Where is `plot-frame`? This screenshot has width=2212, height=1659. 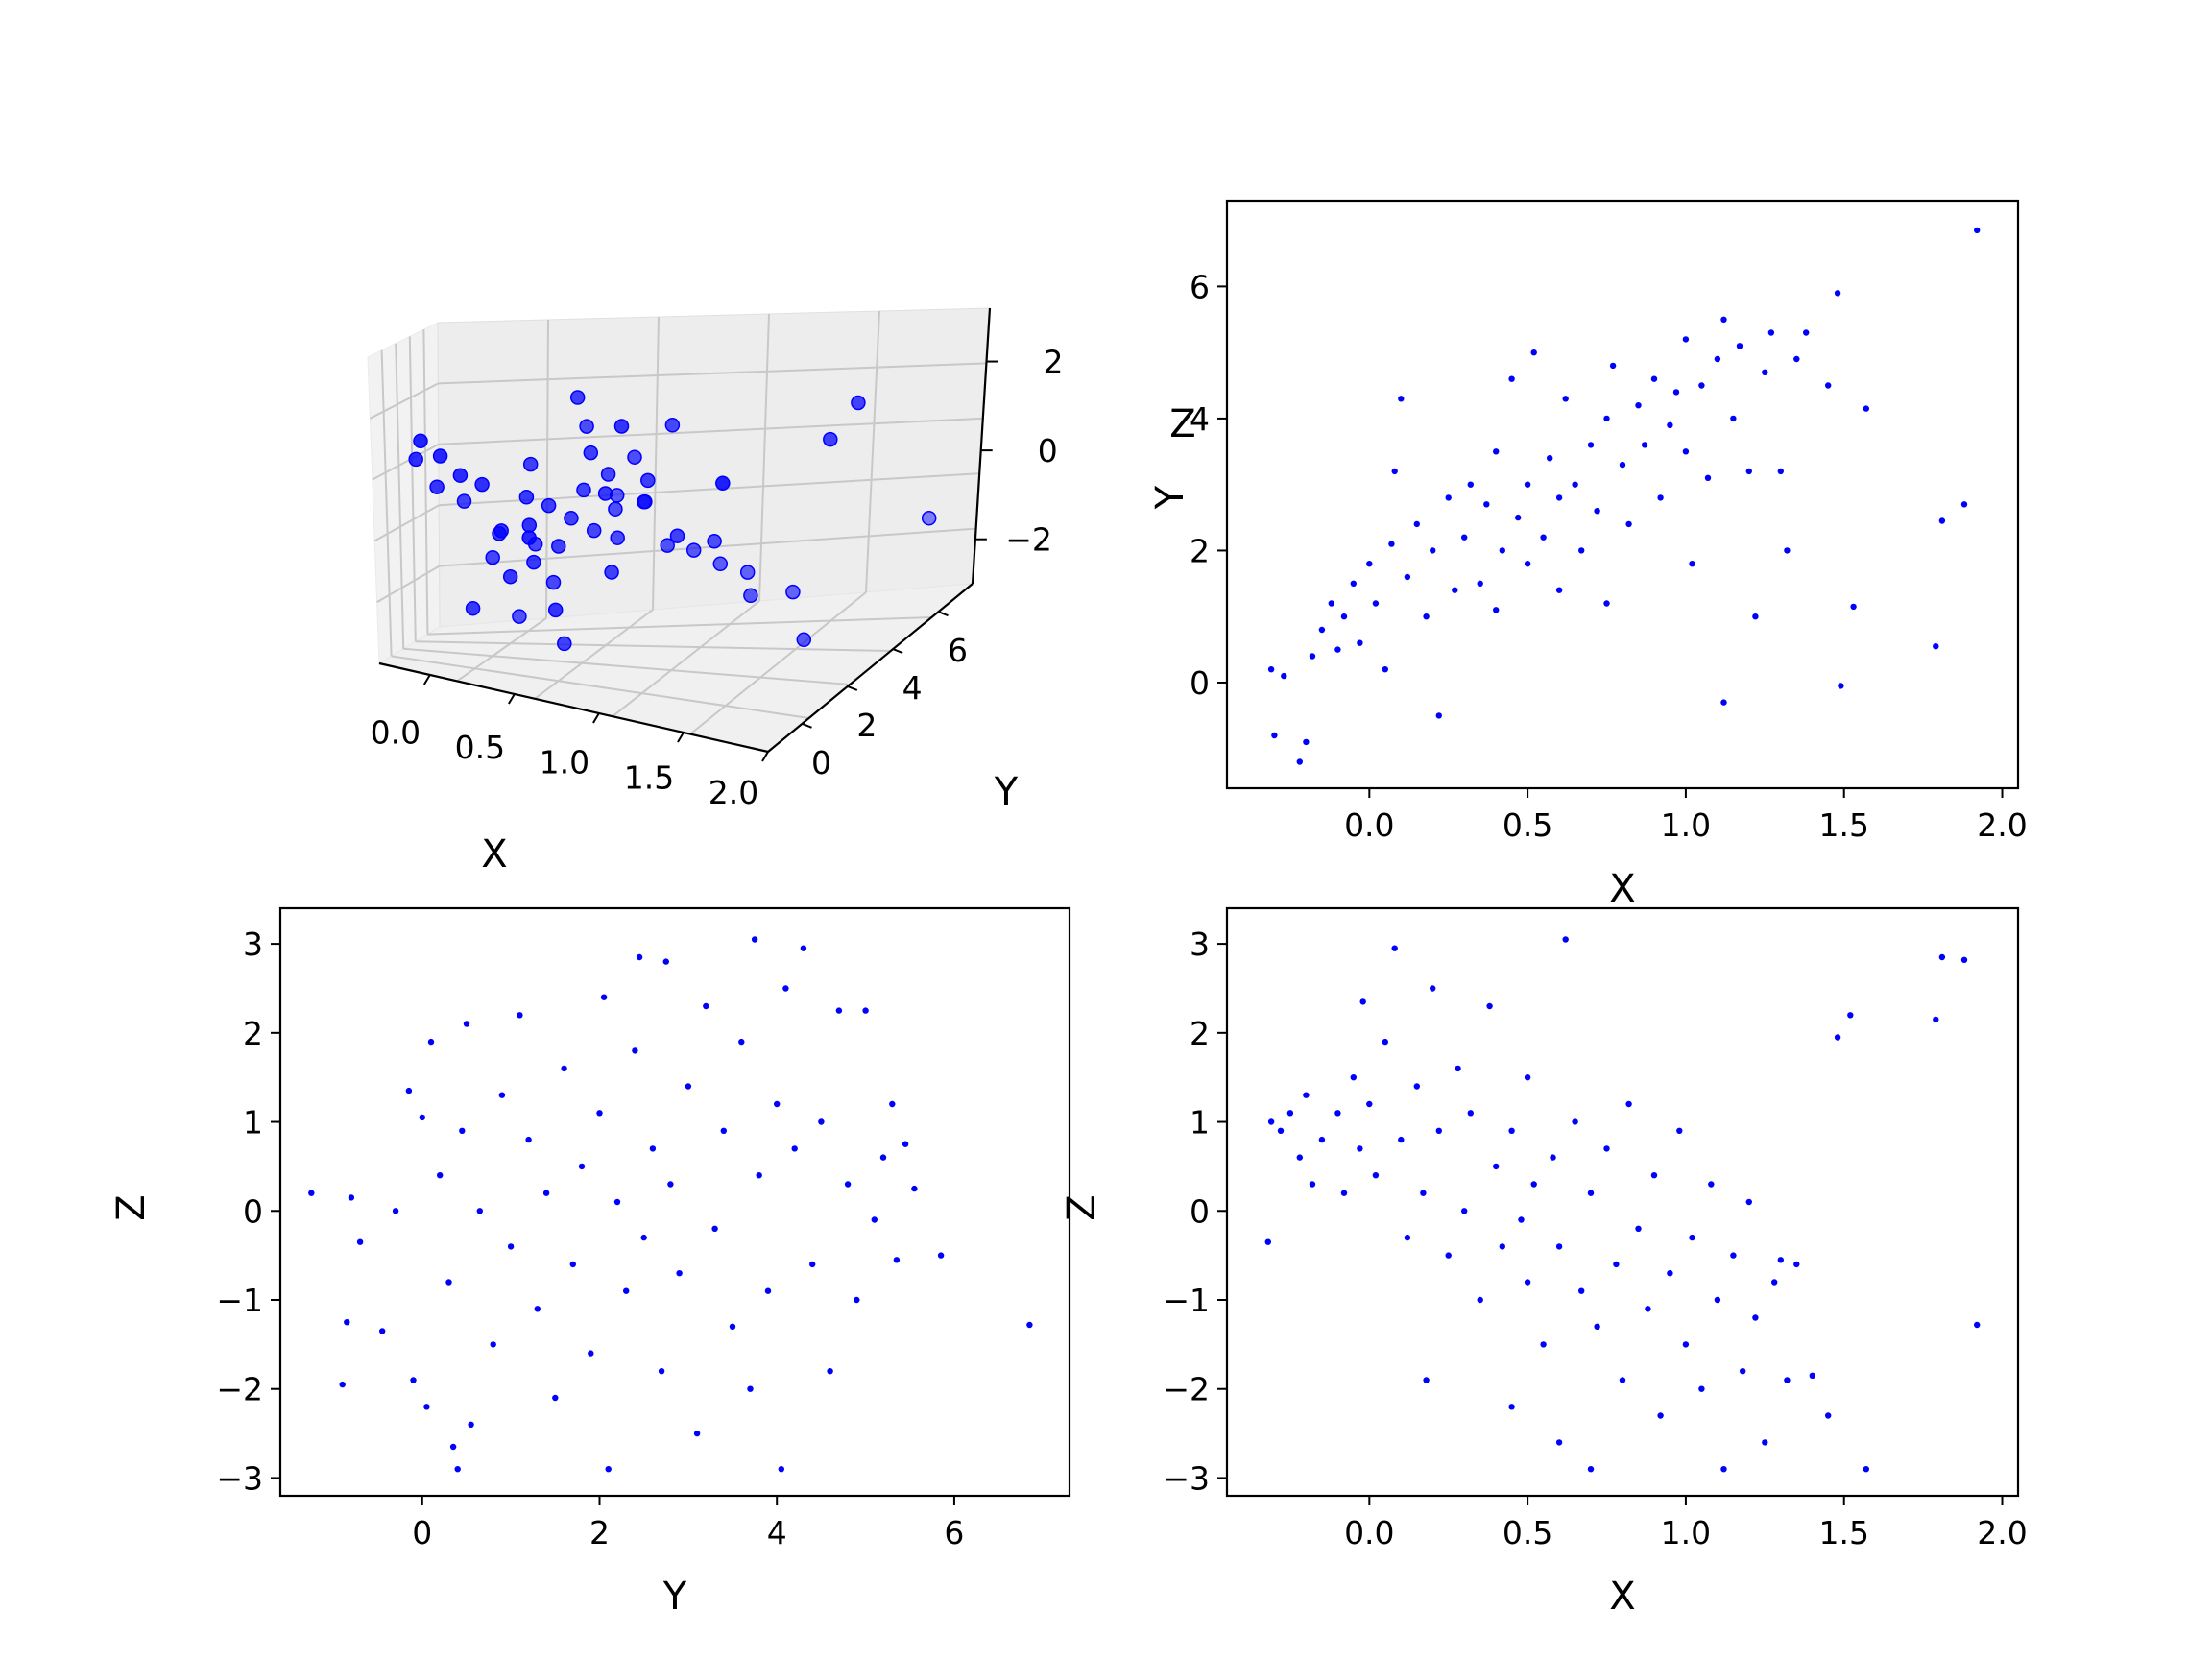 plot-frame is located at coordinates (1622, 494).